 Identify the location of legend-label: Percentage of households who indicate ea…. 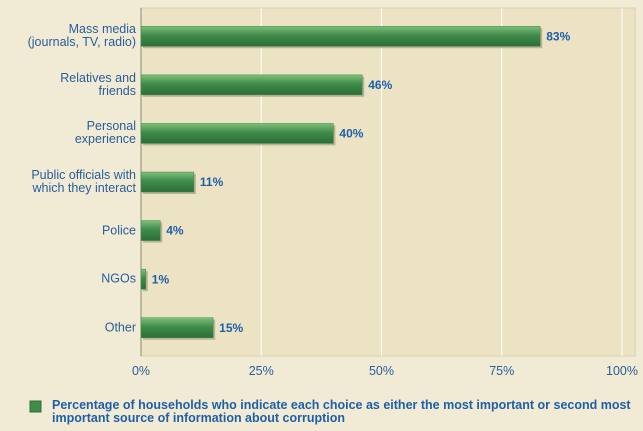
(341, 411).